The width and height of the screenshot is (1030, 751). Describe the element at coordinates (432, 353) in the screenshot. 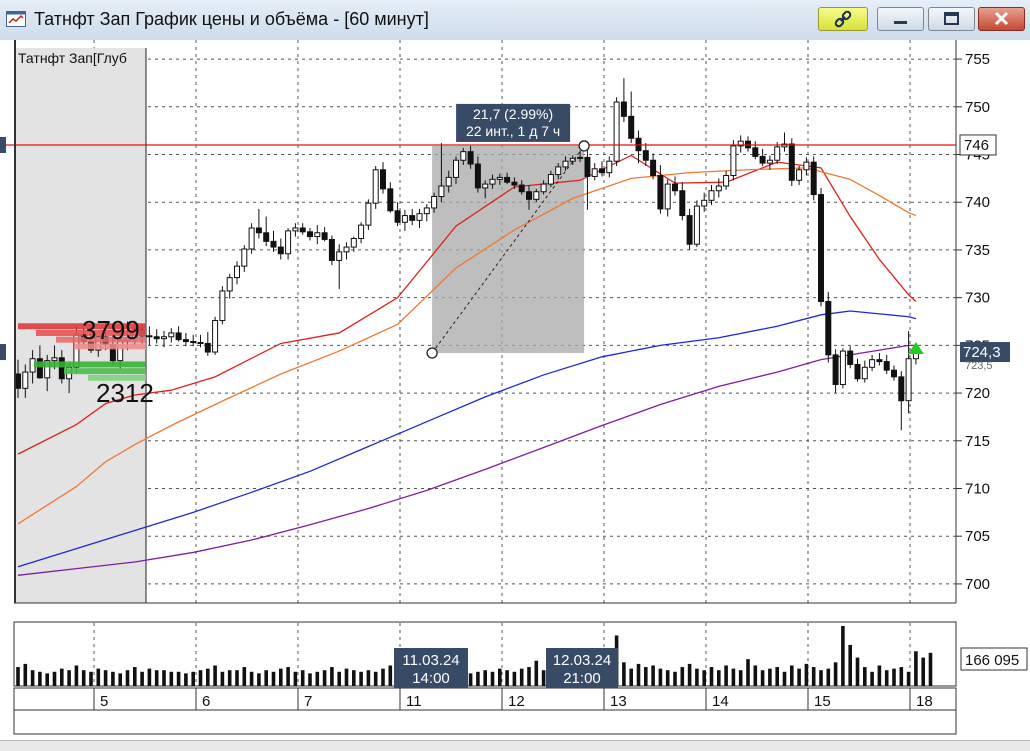

I see `measure-start-handle` at that location.